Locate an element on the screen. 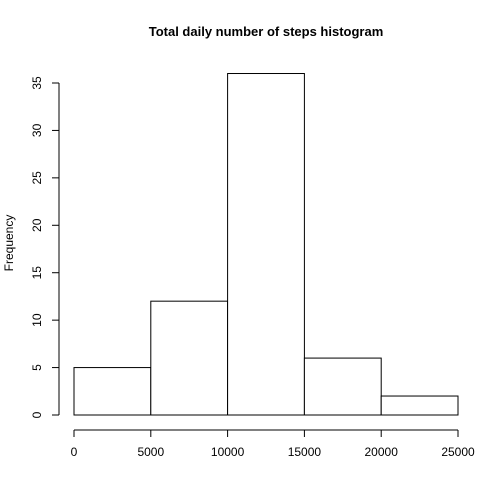  y-tick-label: 0 is located at coordinates (37, 414).